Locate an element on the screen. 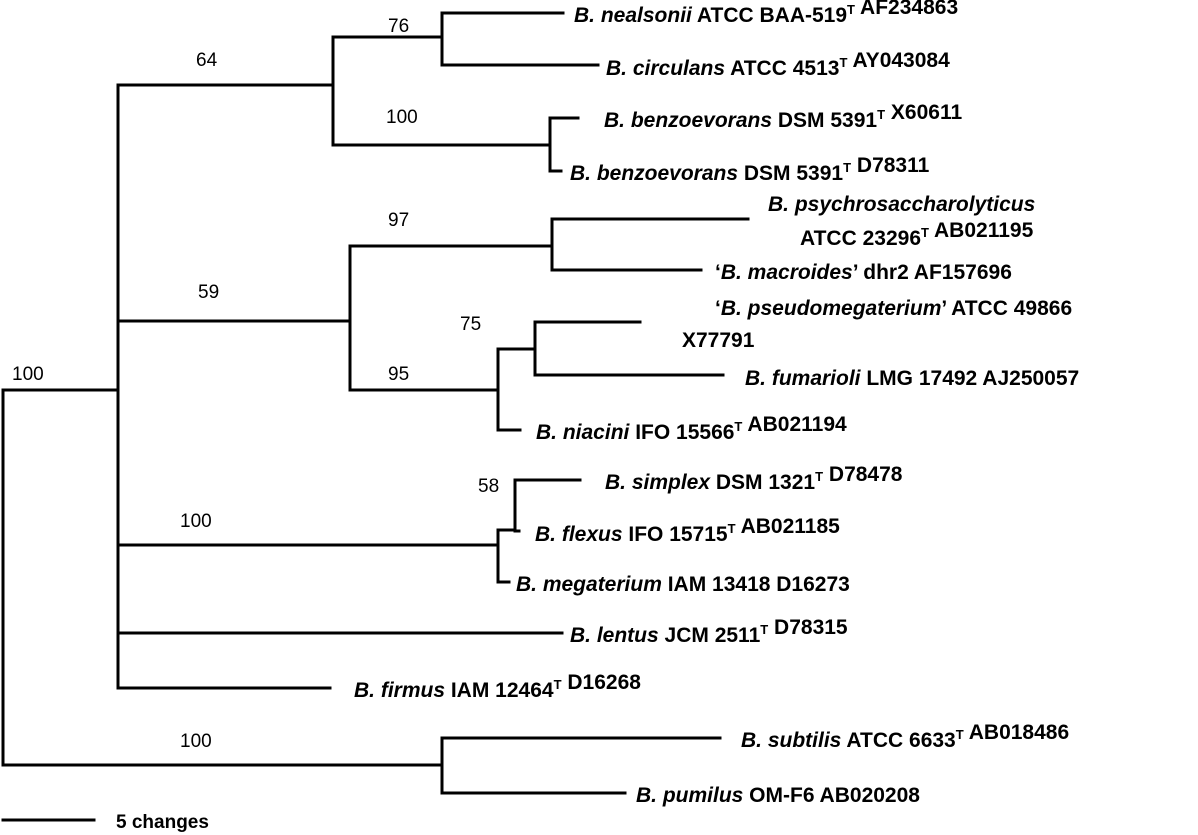 This screenshot has width=1198, height=835. taxon-label-niacini: B. niacini IFO 15566T AB021194 is located at coordinates (691, 428).